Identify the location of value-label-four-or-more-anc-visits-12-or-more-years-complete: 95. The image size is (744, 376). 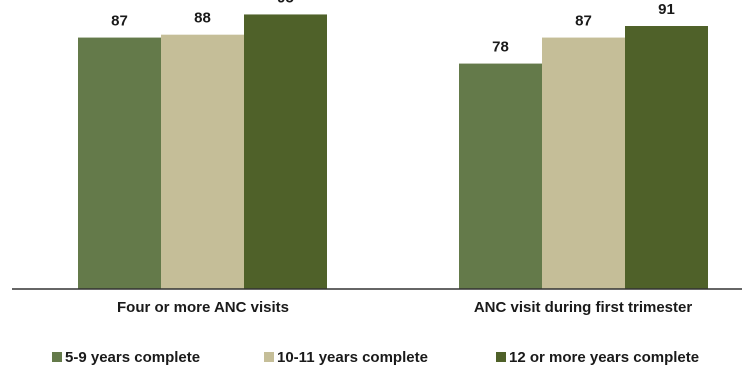
(285, 3).